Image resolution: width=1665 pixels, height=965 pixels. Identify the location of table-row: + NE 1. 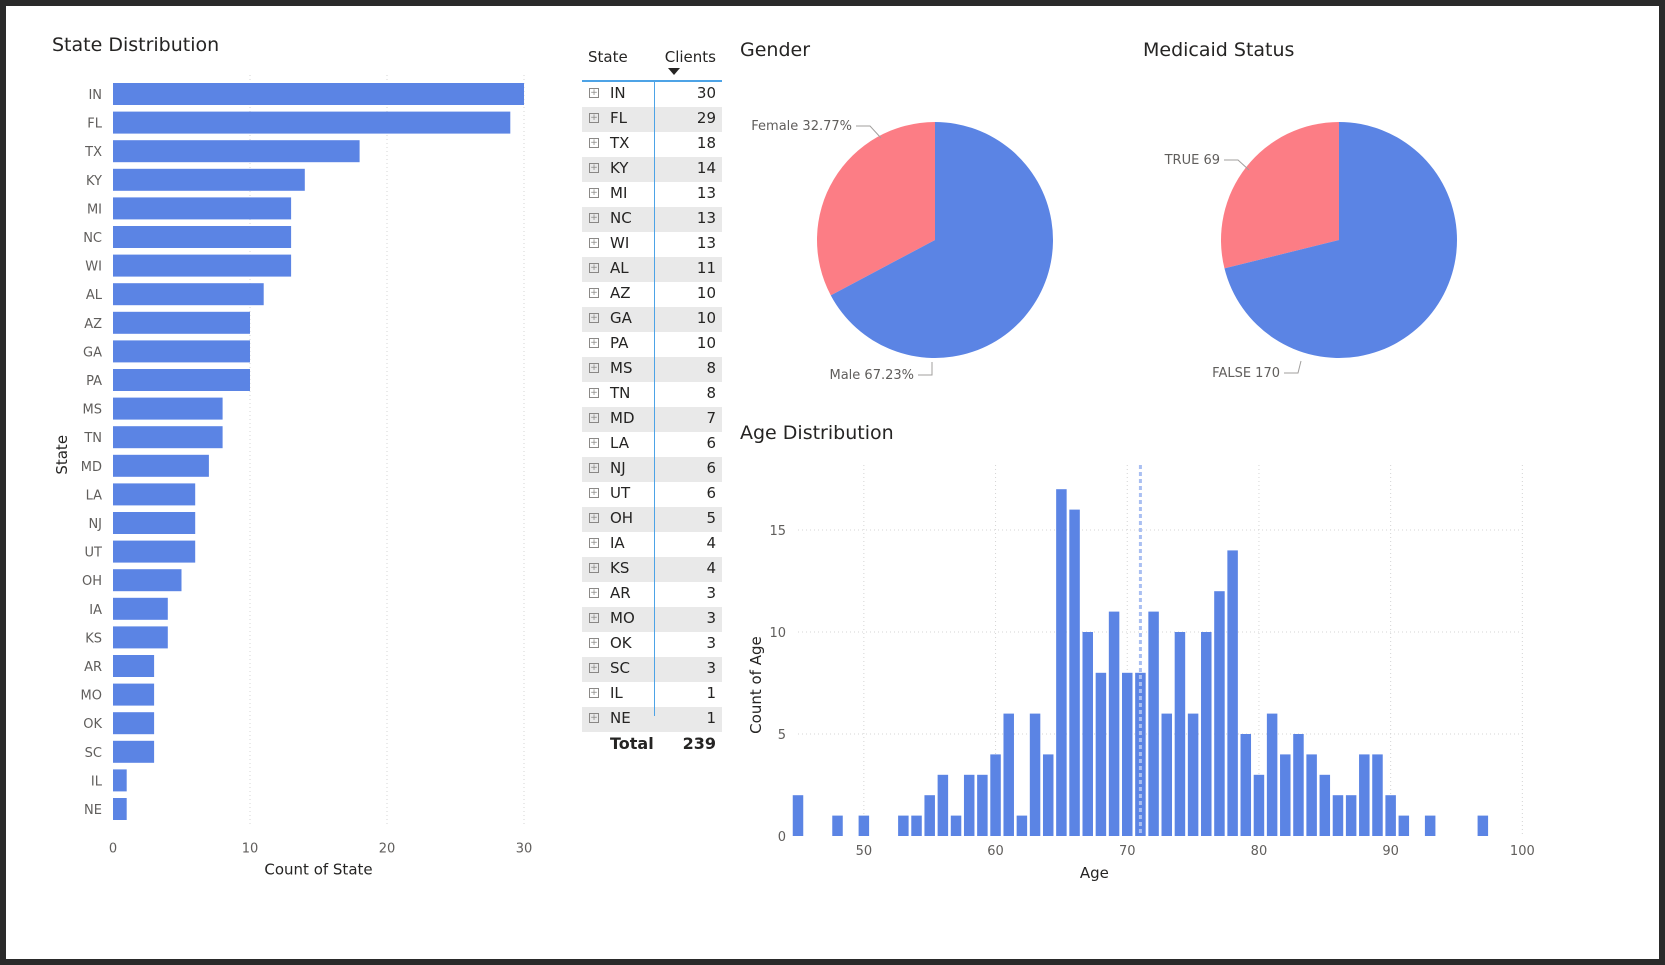
(652, 719).